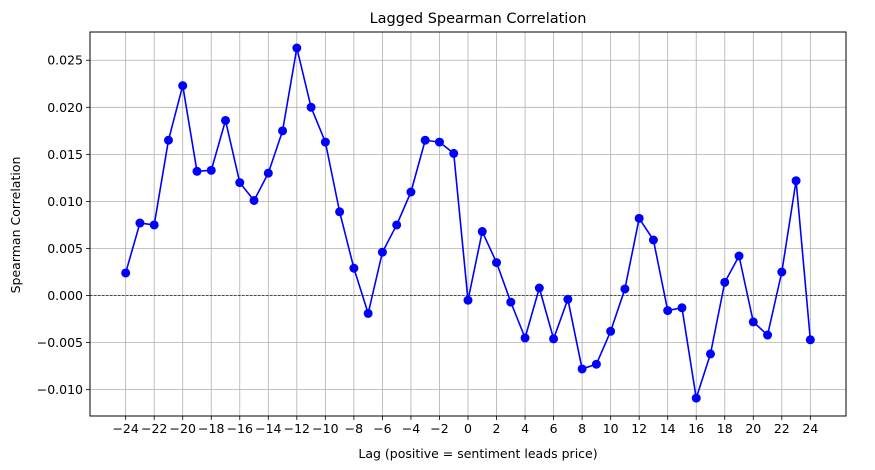  I want to click on x-tick-label: −16, so click(240, 428).